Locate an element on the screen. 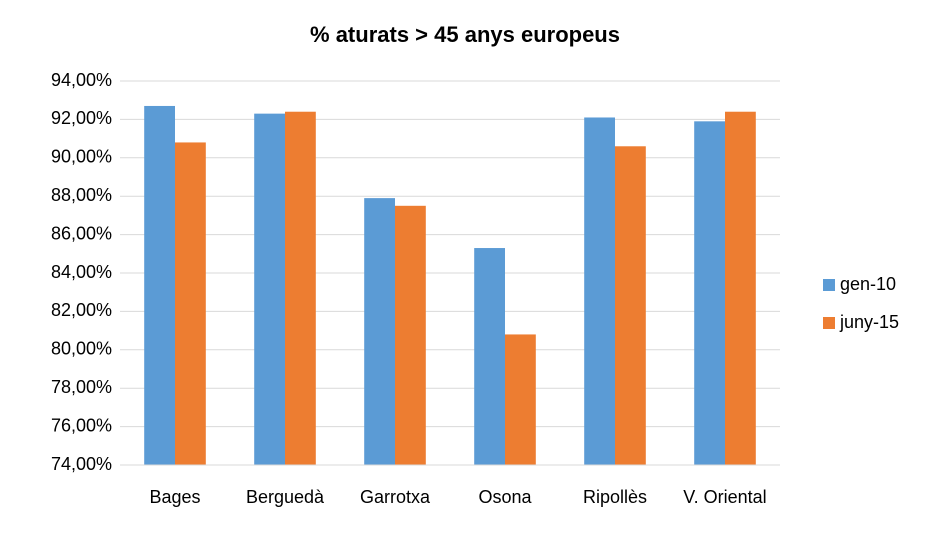 The height and width of the screenshot is (540, 930). y-tick-label: 86,00% is located at coordinates (81, 233).